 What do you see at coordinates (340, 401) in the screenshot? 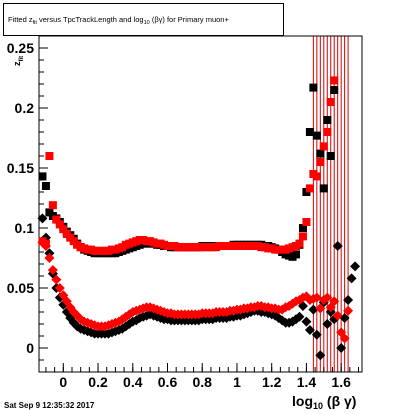
I see `x-axis-label-rest: (β γ)` at bounding box center [340, 401].